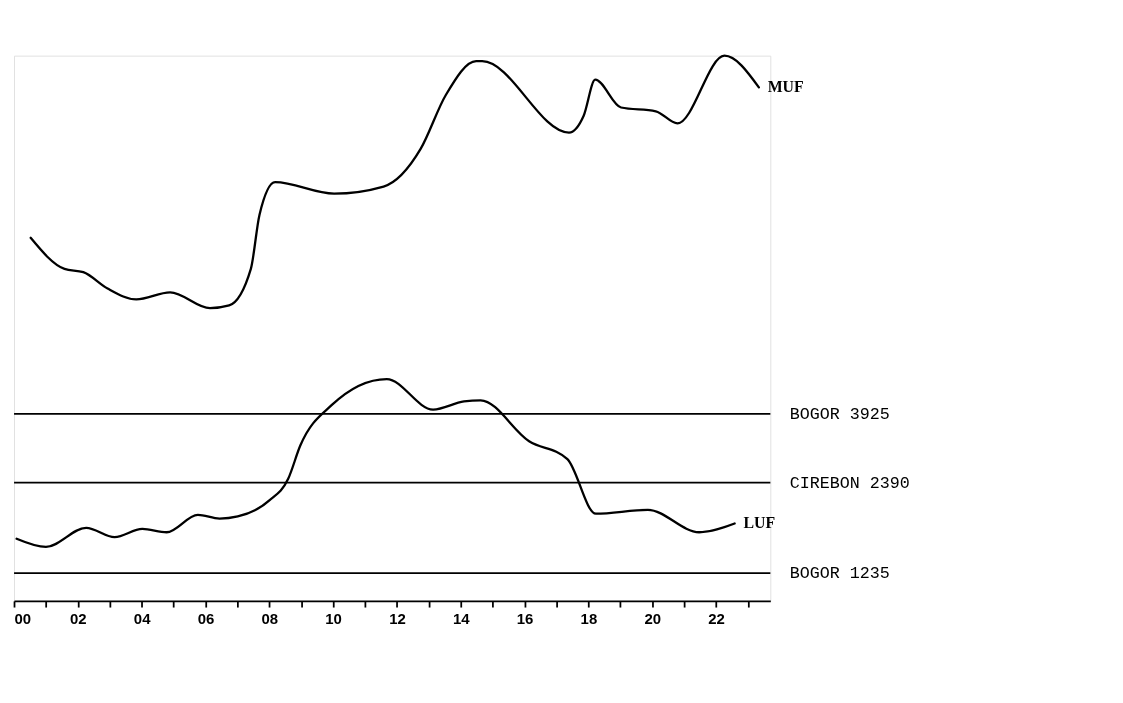 This screenshot has height=703, width=1123. I want to click on x-tick-label: 06, so click(206, 619).